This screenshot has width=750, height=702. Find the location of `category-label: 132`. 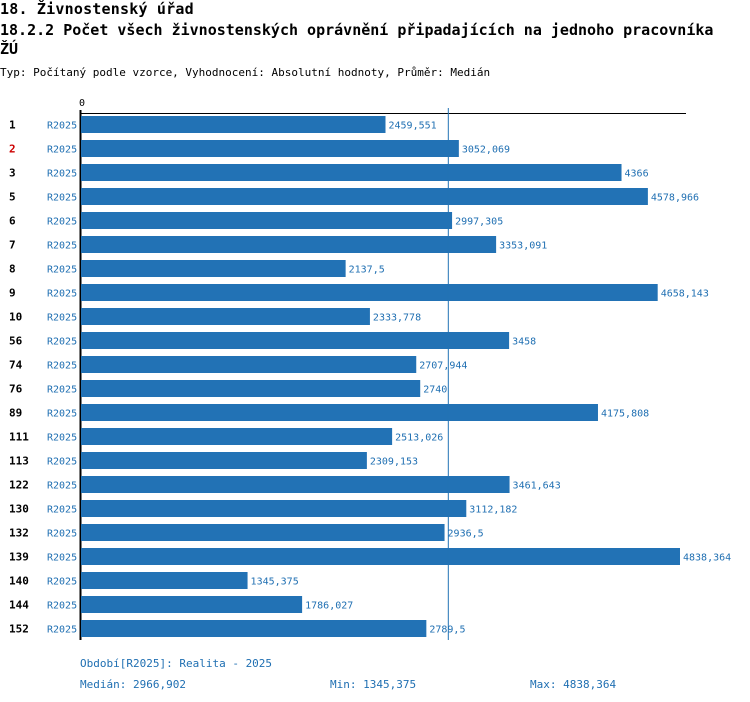

category-label: 132 is located at coordinates (19, 533).